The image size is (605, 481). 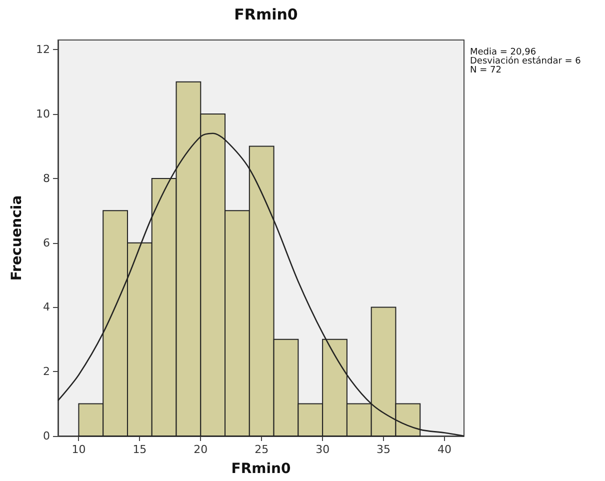 I want to click on y-tick-label: 8, so click(x=46, y=178).